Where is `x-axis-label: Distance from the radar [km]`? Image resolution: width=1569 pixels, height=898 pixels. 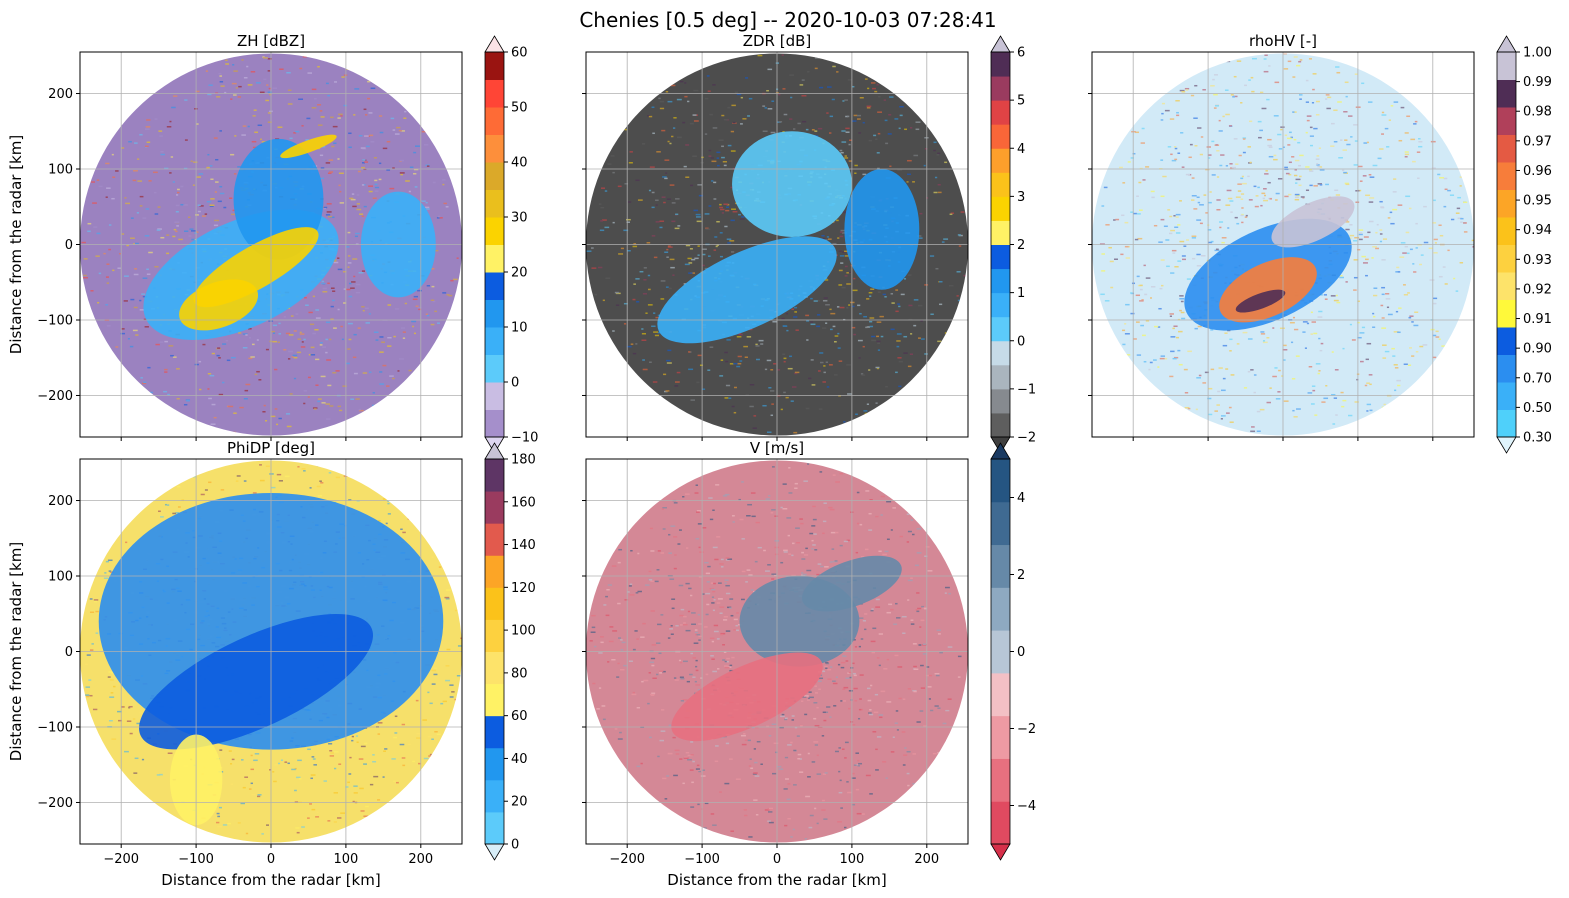
x-axis-label: Distance from the radar [km] is located at coordinates (776, 880).